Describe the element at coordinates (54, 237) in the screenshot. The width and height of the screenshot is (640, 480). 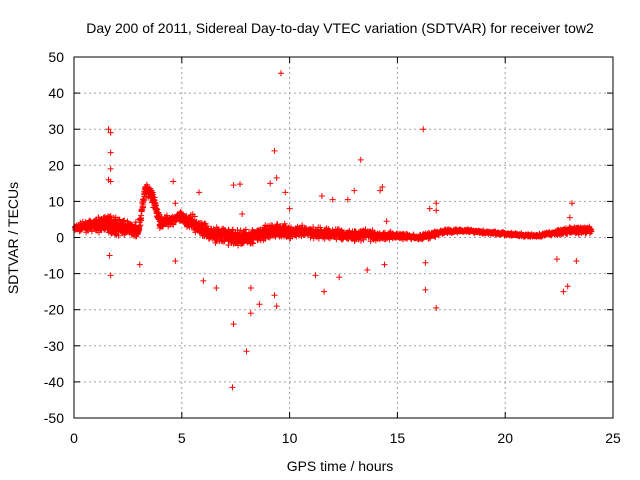
I see `y-tick-labels: -50 -40 -30 -20 -10 0 10 20 30 40 50` at that location.